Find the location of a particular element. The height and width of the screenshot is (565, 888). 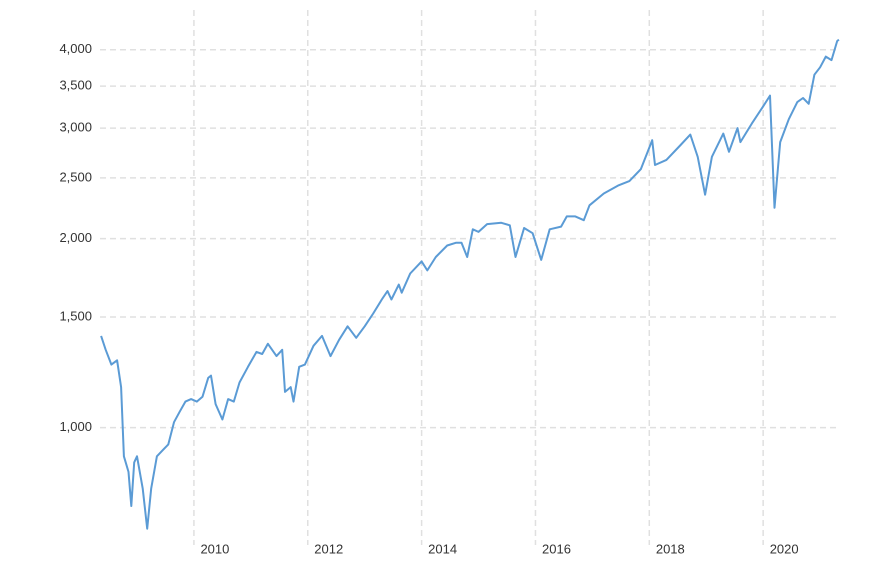

y-tick-label: 1,500 is located at coordinates (75, 315).